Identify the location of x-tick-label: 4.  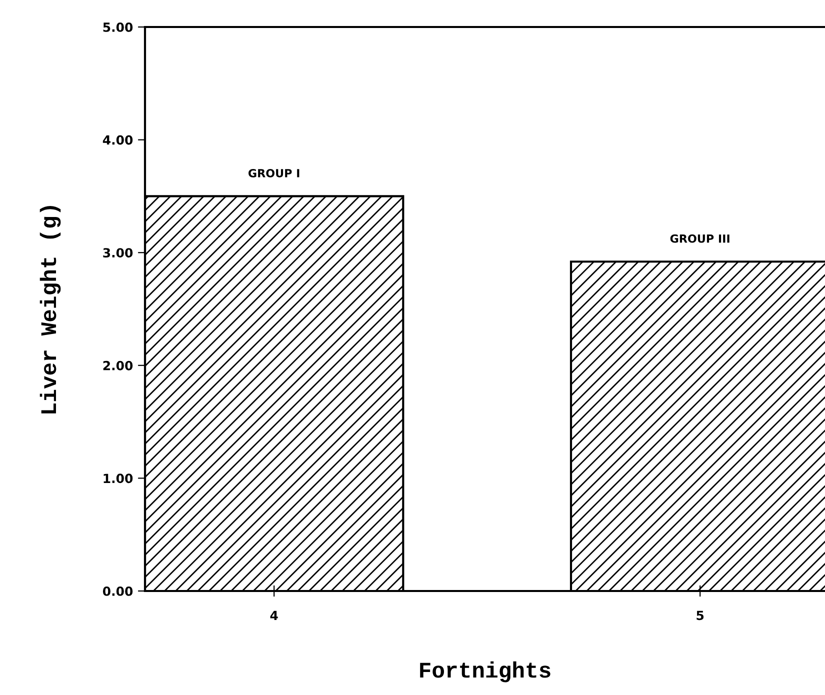
(274, 615).